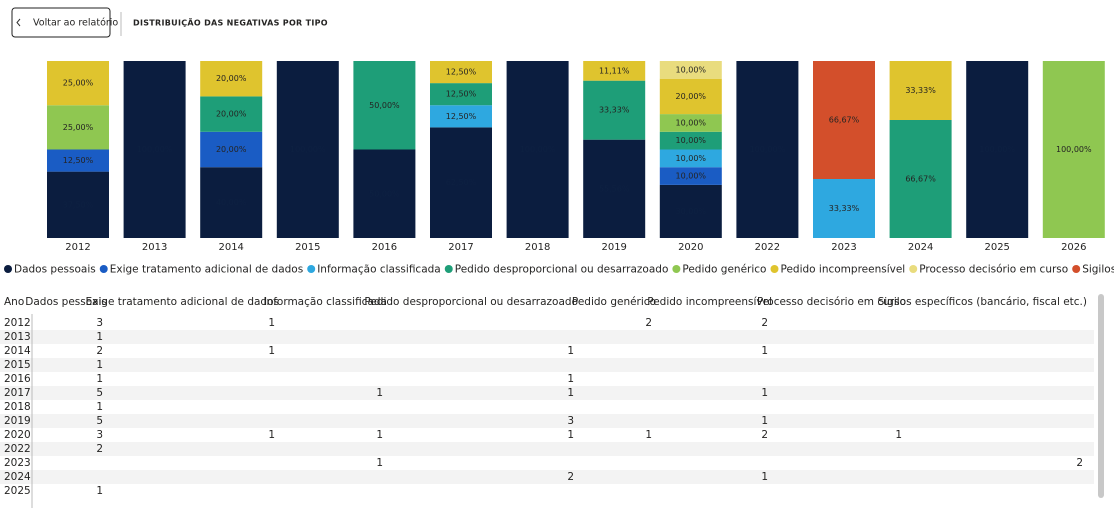 This screenshot has height=508, width=1114. Describe the element at coordinates (1101, 396) in the screenshot. I see `scrollbar` at that location.